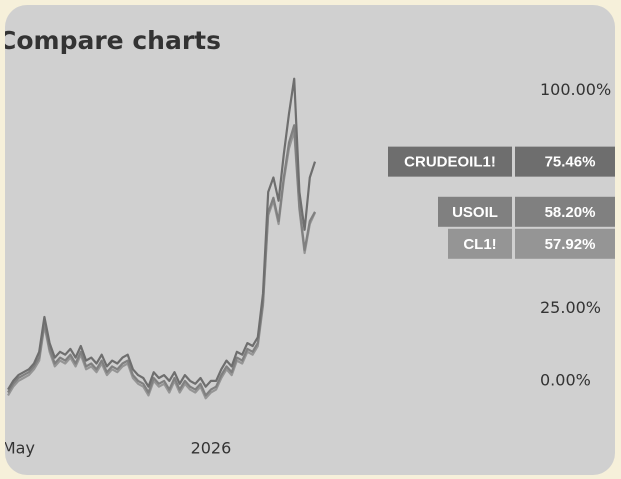  Describe the element at coordinates (565, 379) in the screenshot. I see `y-tick-label: 0.00%` at that location.